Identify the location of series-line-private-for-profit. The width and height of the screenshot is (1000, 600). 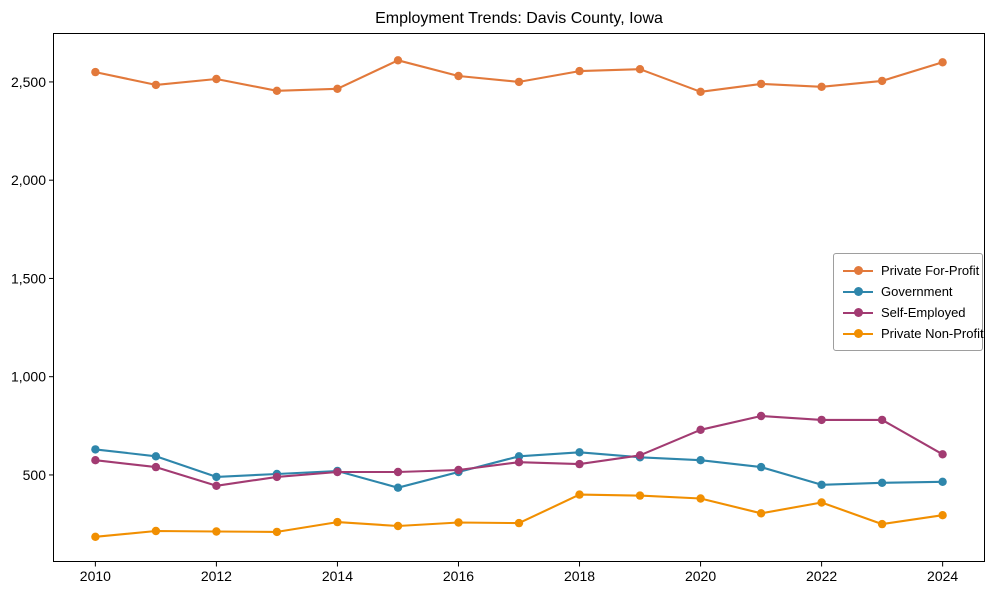
(519, 76).